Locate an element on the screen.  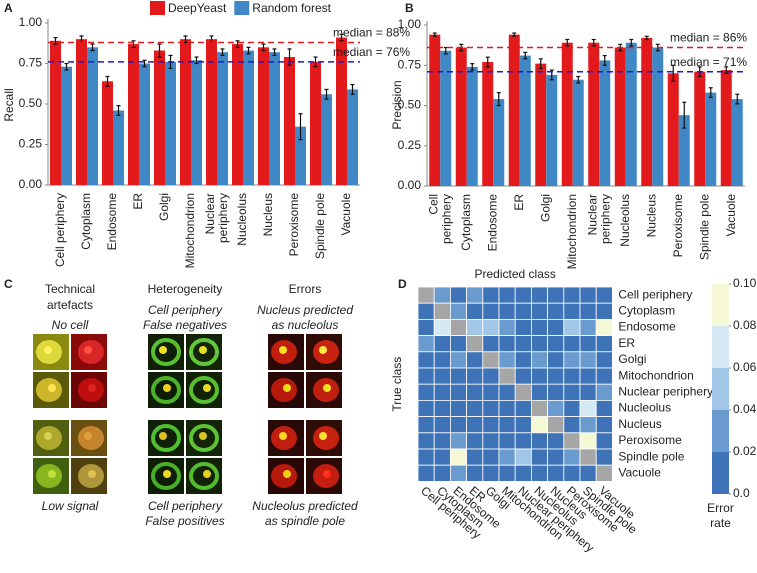
x-tick-label: Peroxisome is located at coordinates (294, 225).